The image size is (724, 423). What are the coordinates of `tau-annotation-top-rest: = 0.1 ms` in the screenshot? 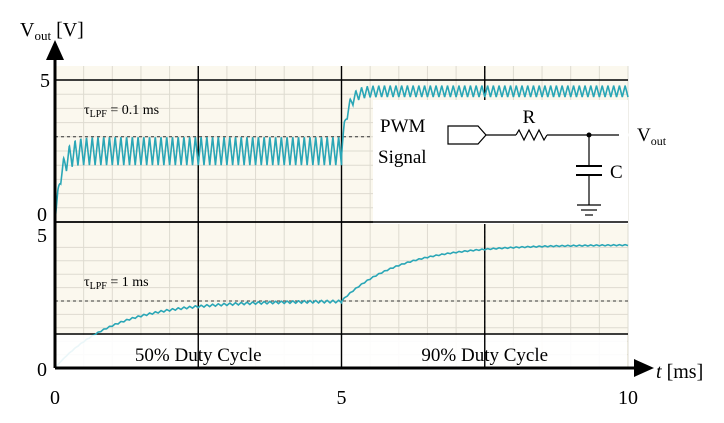 It's located at (133, 110).